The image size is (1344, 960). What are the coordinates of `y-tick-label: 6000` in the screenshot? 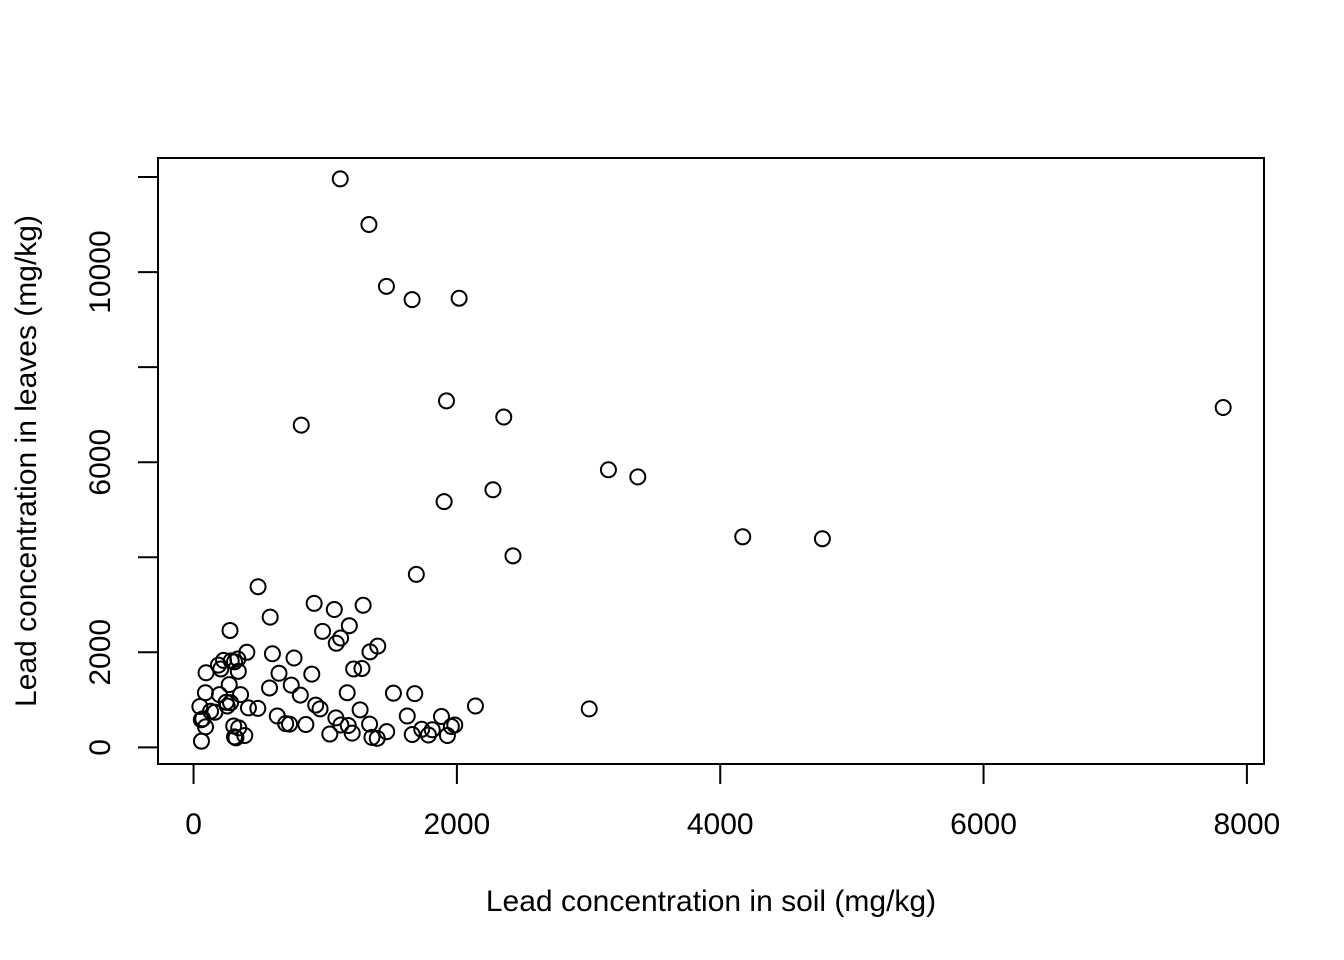 It's located at (100, 462).